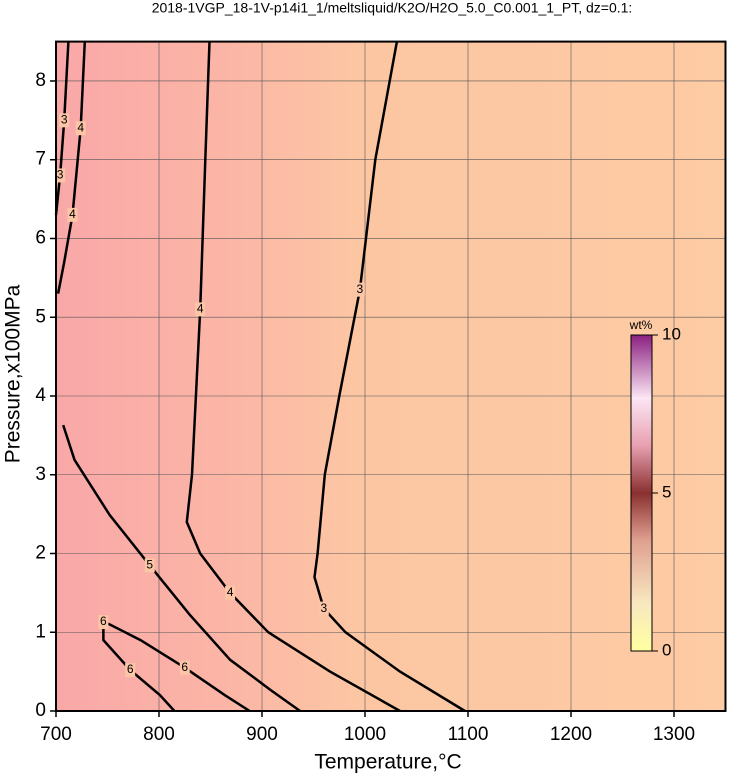 The image size is (734, 781). What do you see at coordinates (365, 734) in the screenshot?
I see `x-tick-label: 1000` at bounding box center [365, 734].